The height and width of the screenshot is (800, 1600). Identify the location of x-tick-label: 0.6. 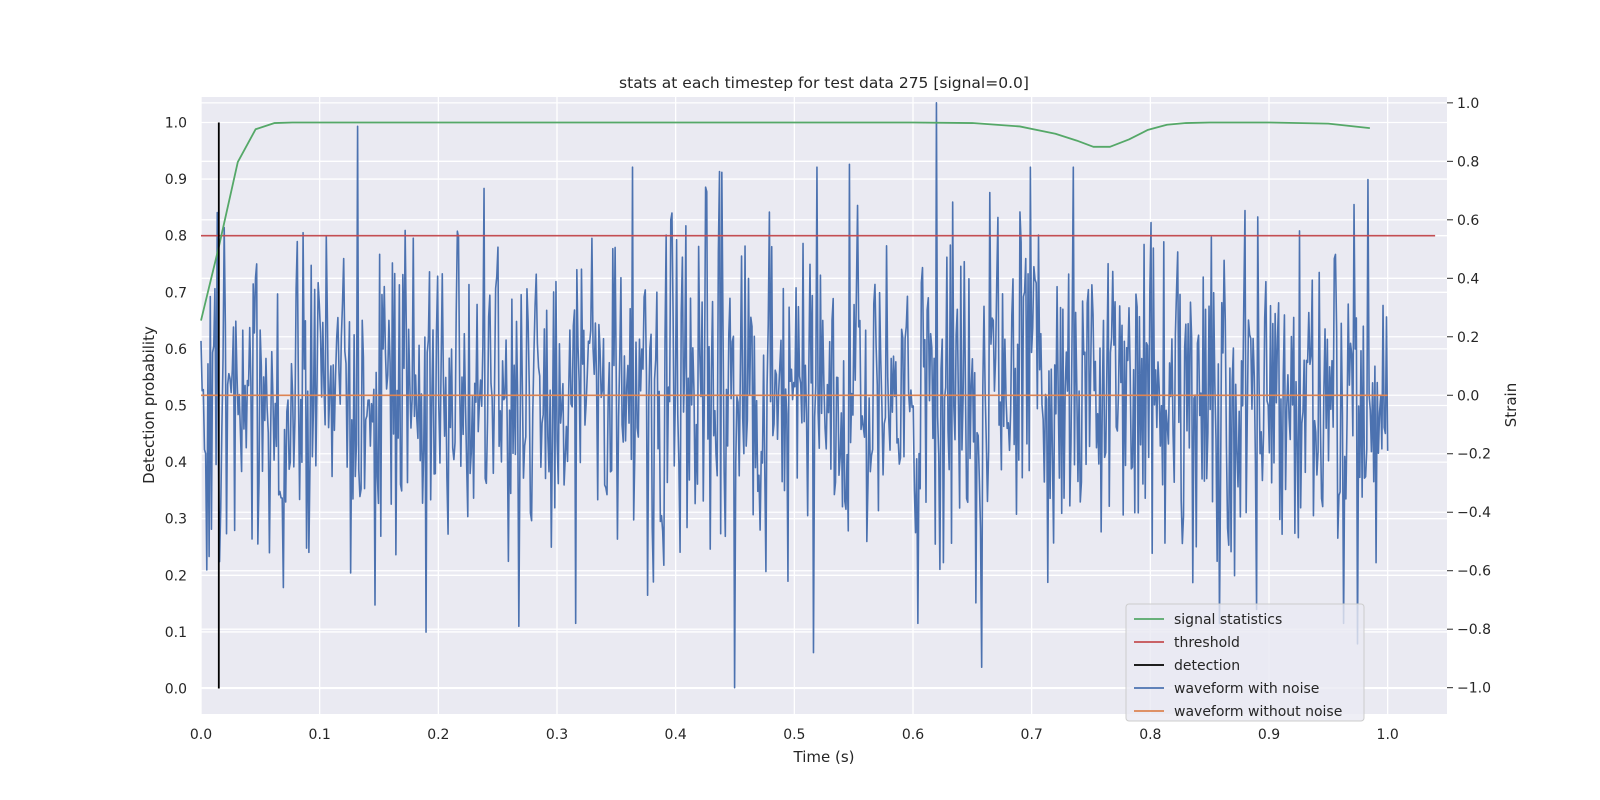
(913, 735).